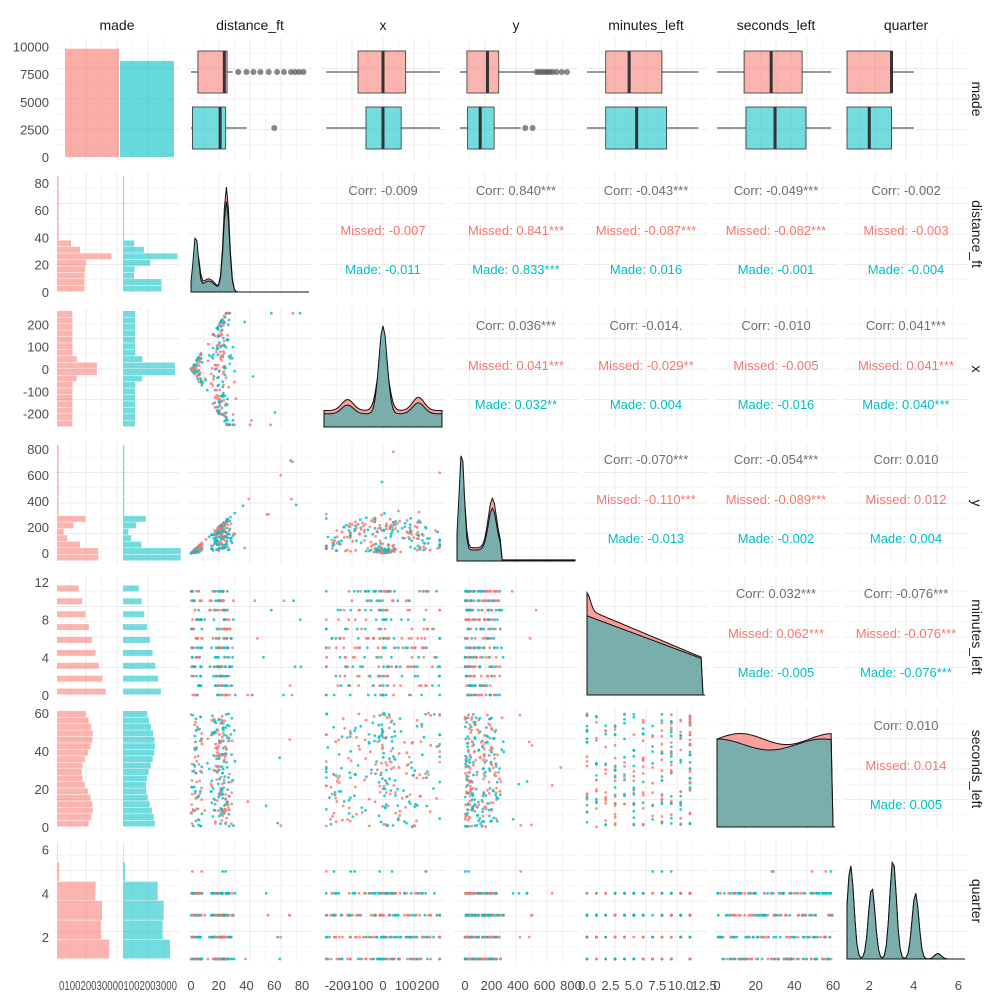 The image size is (1000, 1005). What do you see at coordinates (516, 190) in the screenshot?
I see `corr-overall: Corr: 0.840***` at bounding box center [516, 190].